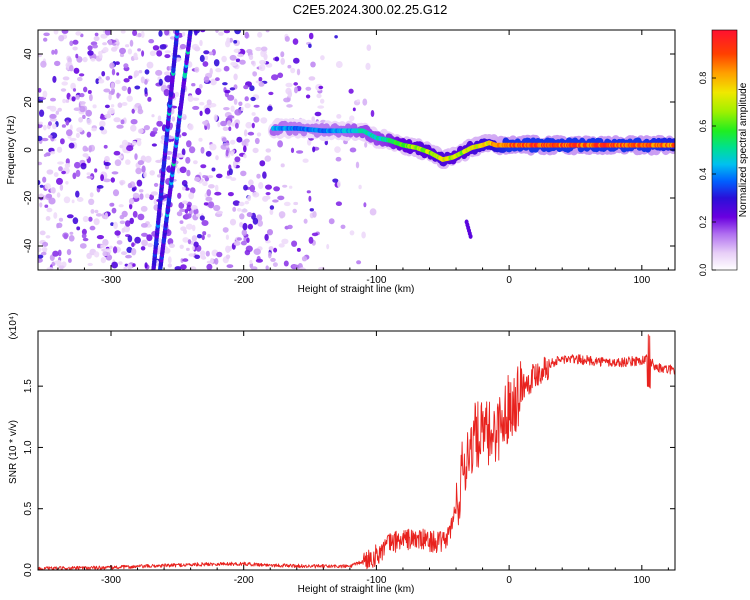  I want to click on colorbar-gradient, so click(724, 150).